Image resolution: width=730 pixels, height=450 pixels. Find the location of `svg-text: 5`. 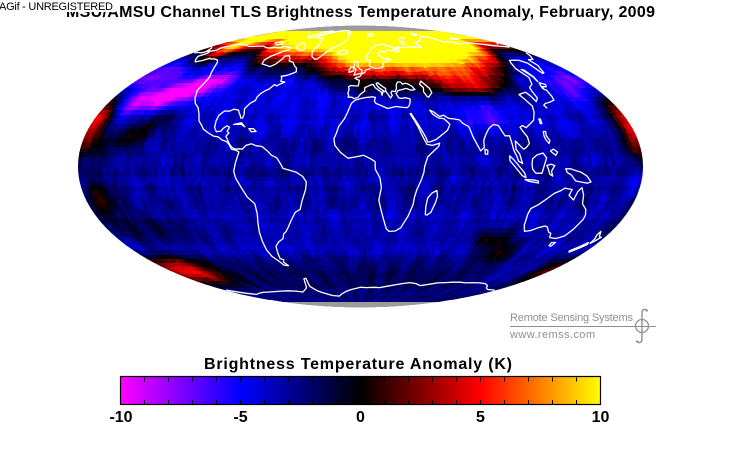

svg-text: 5 is located at coordinates (480, 417).